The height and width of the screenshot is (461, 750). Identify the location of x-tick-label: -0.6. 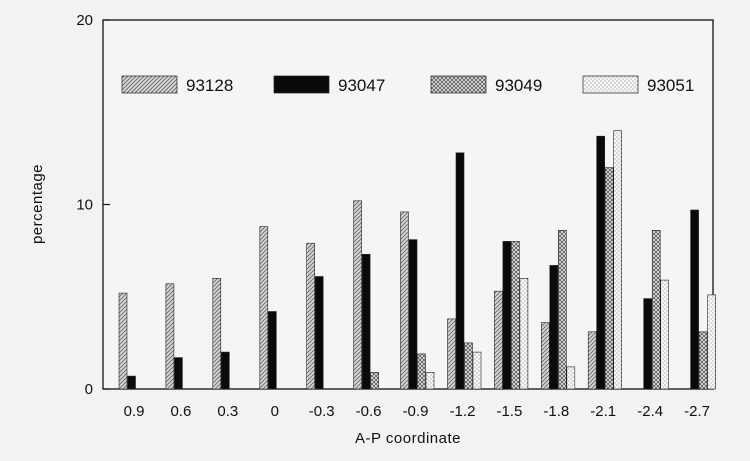
(369, 411).